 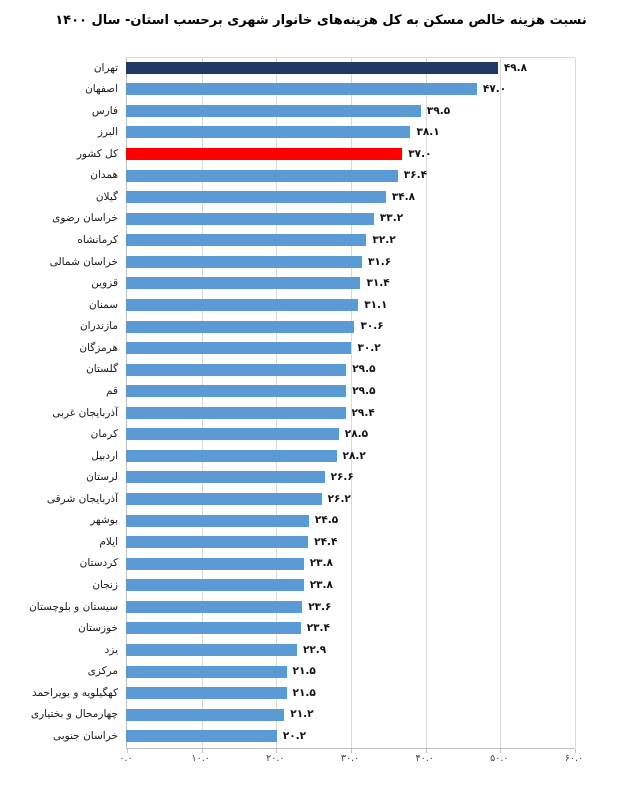 I want to click on category-label: چهارمحال و بختیاری, so click(x=74, y=714).